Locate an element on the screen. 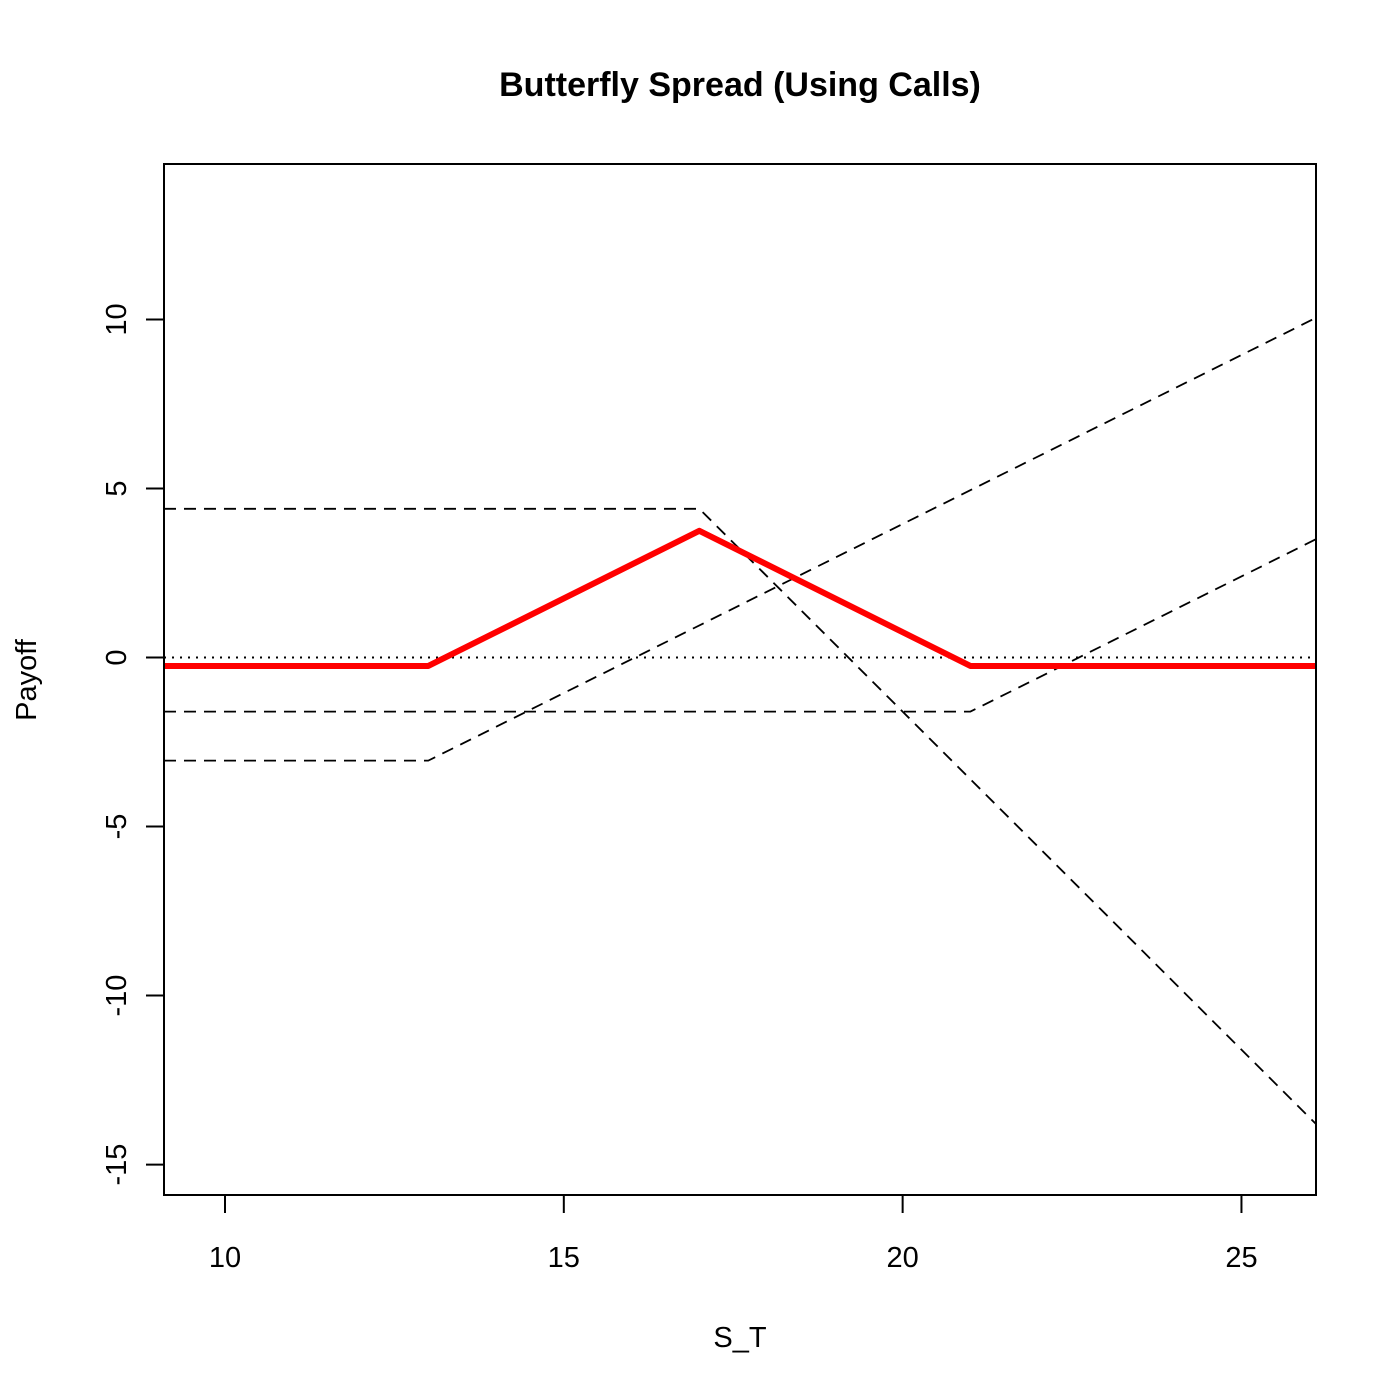 Image resolution: width=1400 pixels, height=1400 pixels. x-tick-label: 20 is located at coordinates (903, 1258).